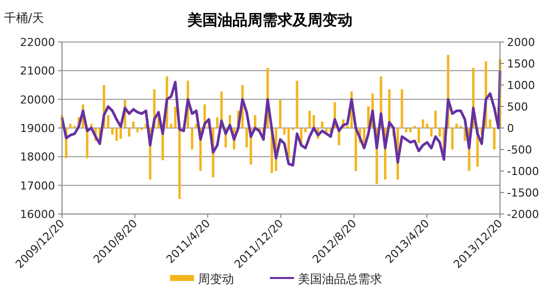 The image size is (550, 300). Describe the element at coordinates (37, 214) in the screenshot. I see `y-tick-label: 16000` at that location.